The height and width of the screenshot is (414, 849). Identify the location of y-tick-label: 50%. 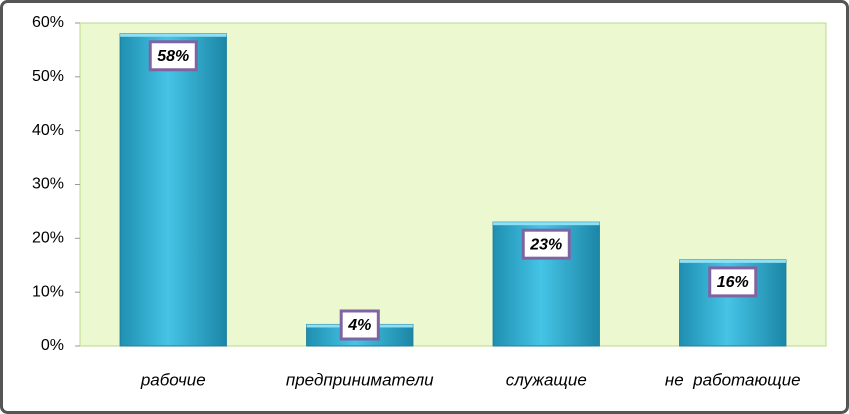
(48, 76).